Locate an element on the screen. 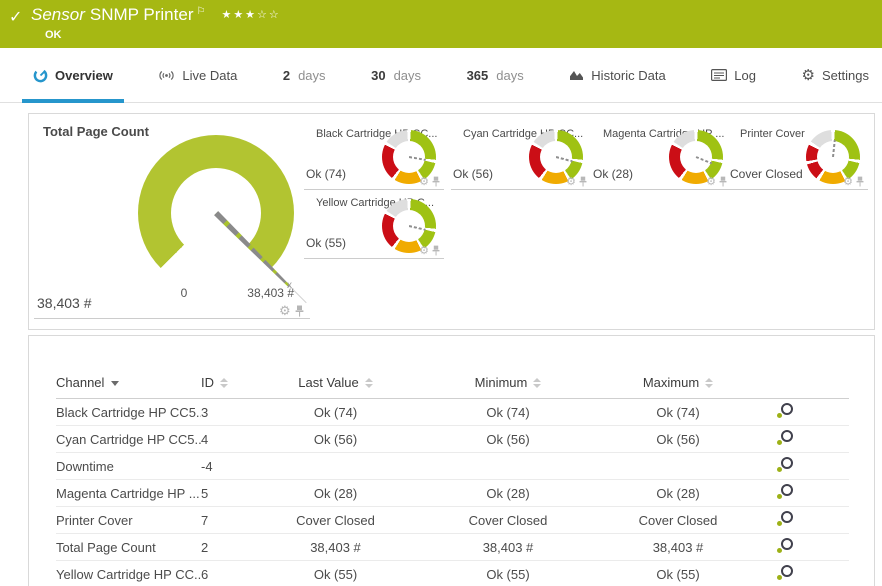 The height and width of the screenshot is (586, 882). channel-id: 7 is located at coordinates (232, 520).